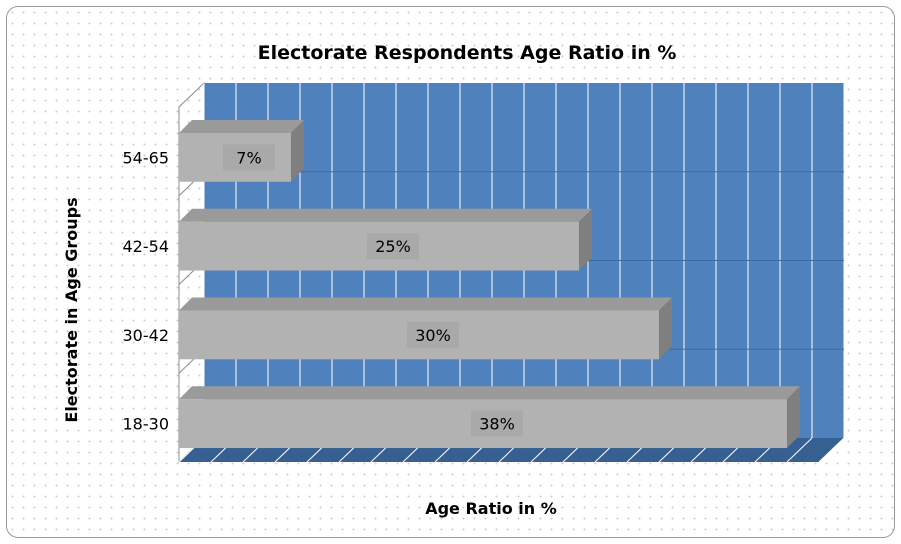  Describe the element at coordinates (467, 53) in the screenshot. I see `chart-title: Electorate Respondents Age Ratio in %` at that location.